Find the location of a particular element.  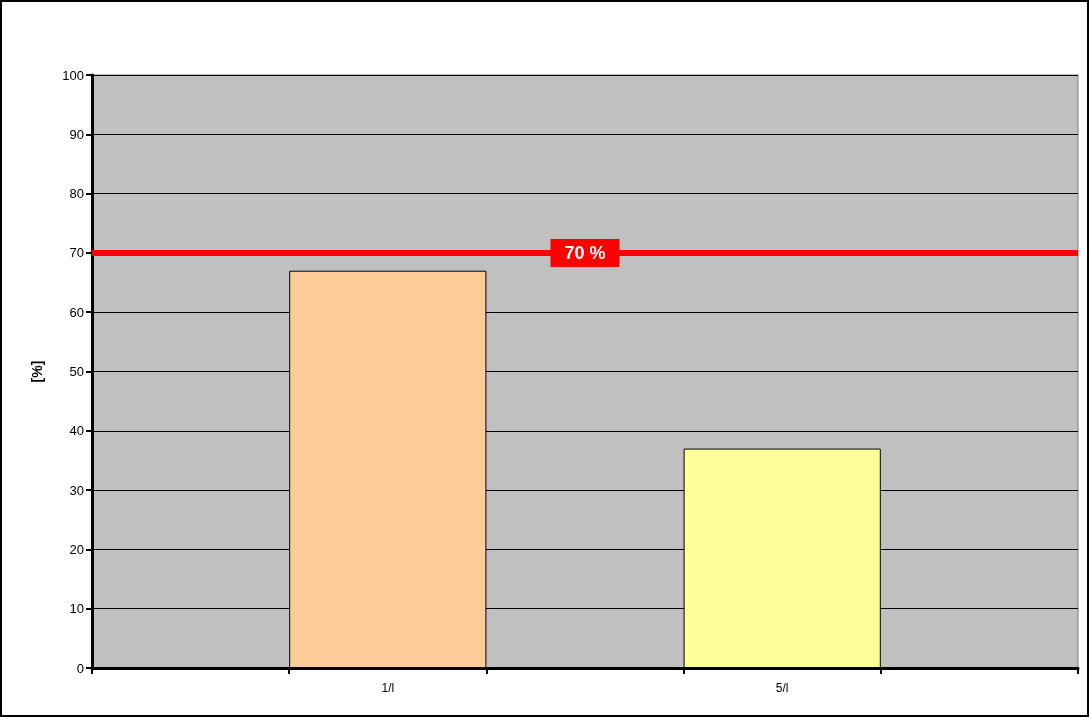

y-tick-label: 80 is located at coordinates (76, 194).